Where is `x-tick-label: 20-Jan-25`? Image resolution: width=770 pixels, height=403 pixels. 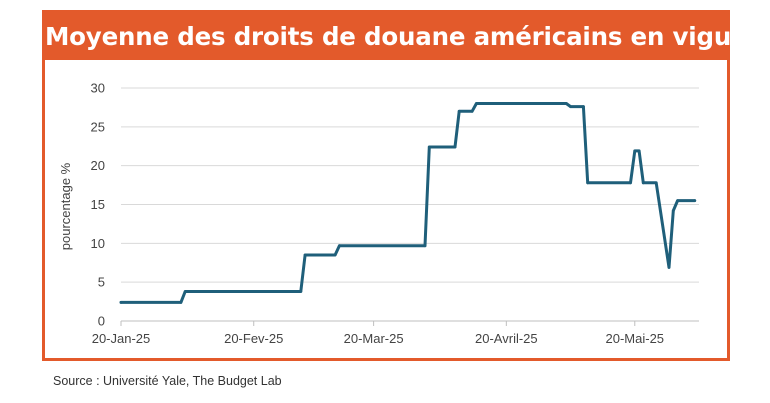
x-tick-label: 20-Jan-25 is located at coordinates (121, 338).